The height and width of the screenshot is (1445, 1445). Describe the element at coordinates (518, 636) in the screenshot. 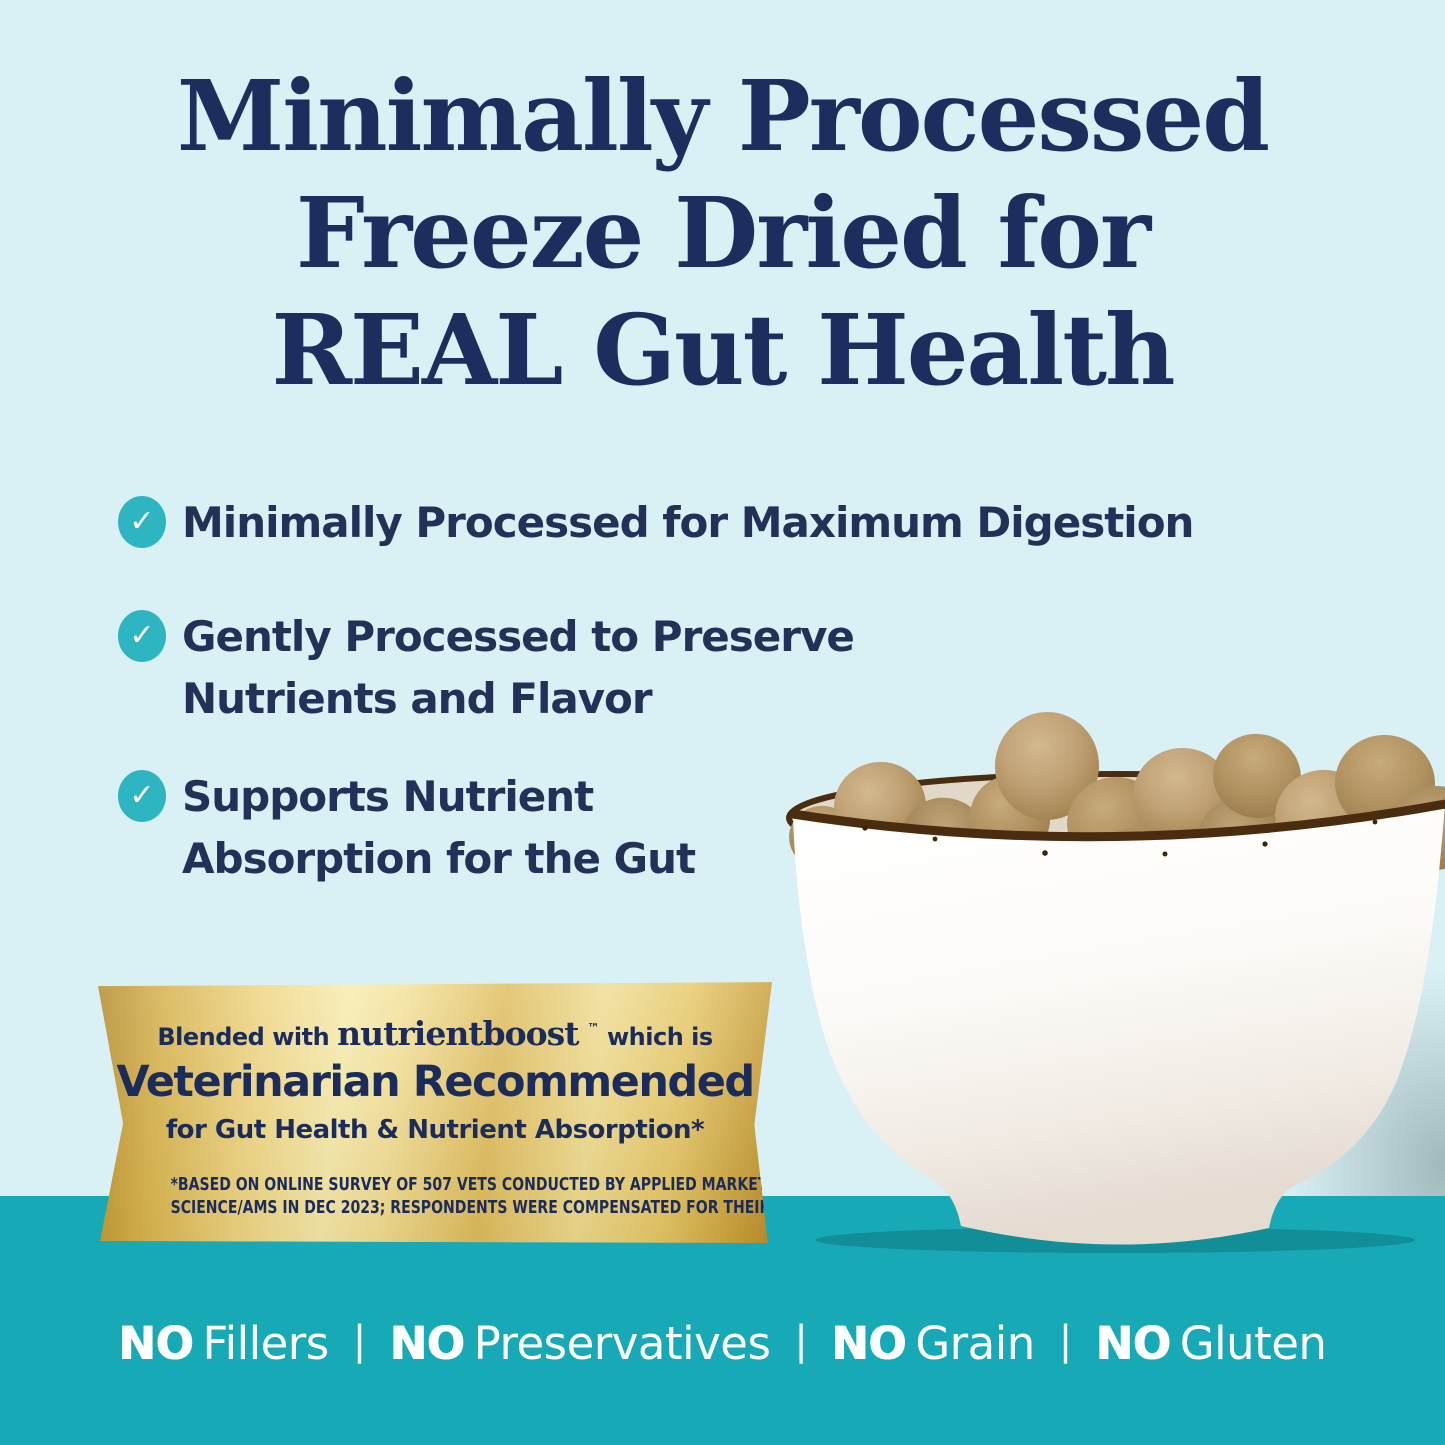

I see `bullet-line: Gently Processed to Preserve` at that location.